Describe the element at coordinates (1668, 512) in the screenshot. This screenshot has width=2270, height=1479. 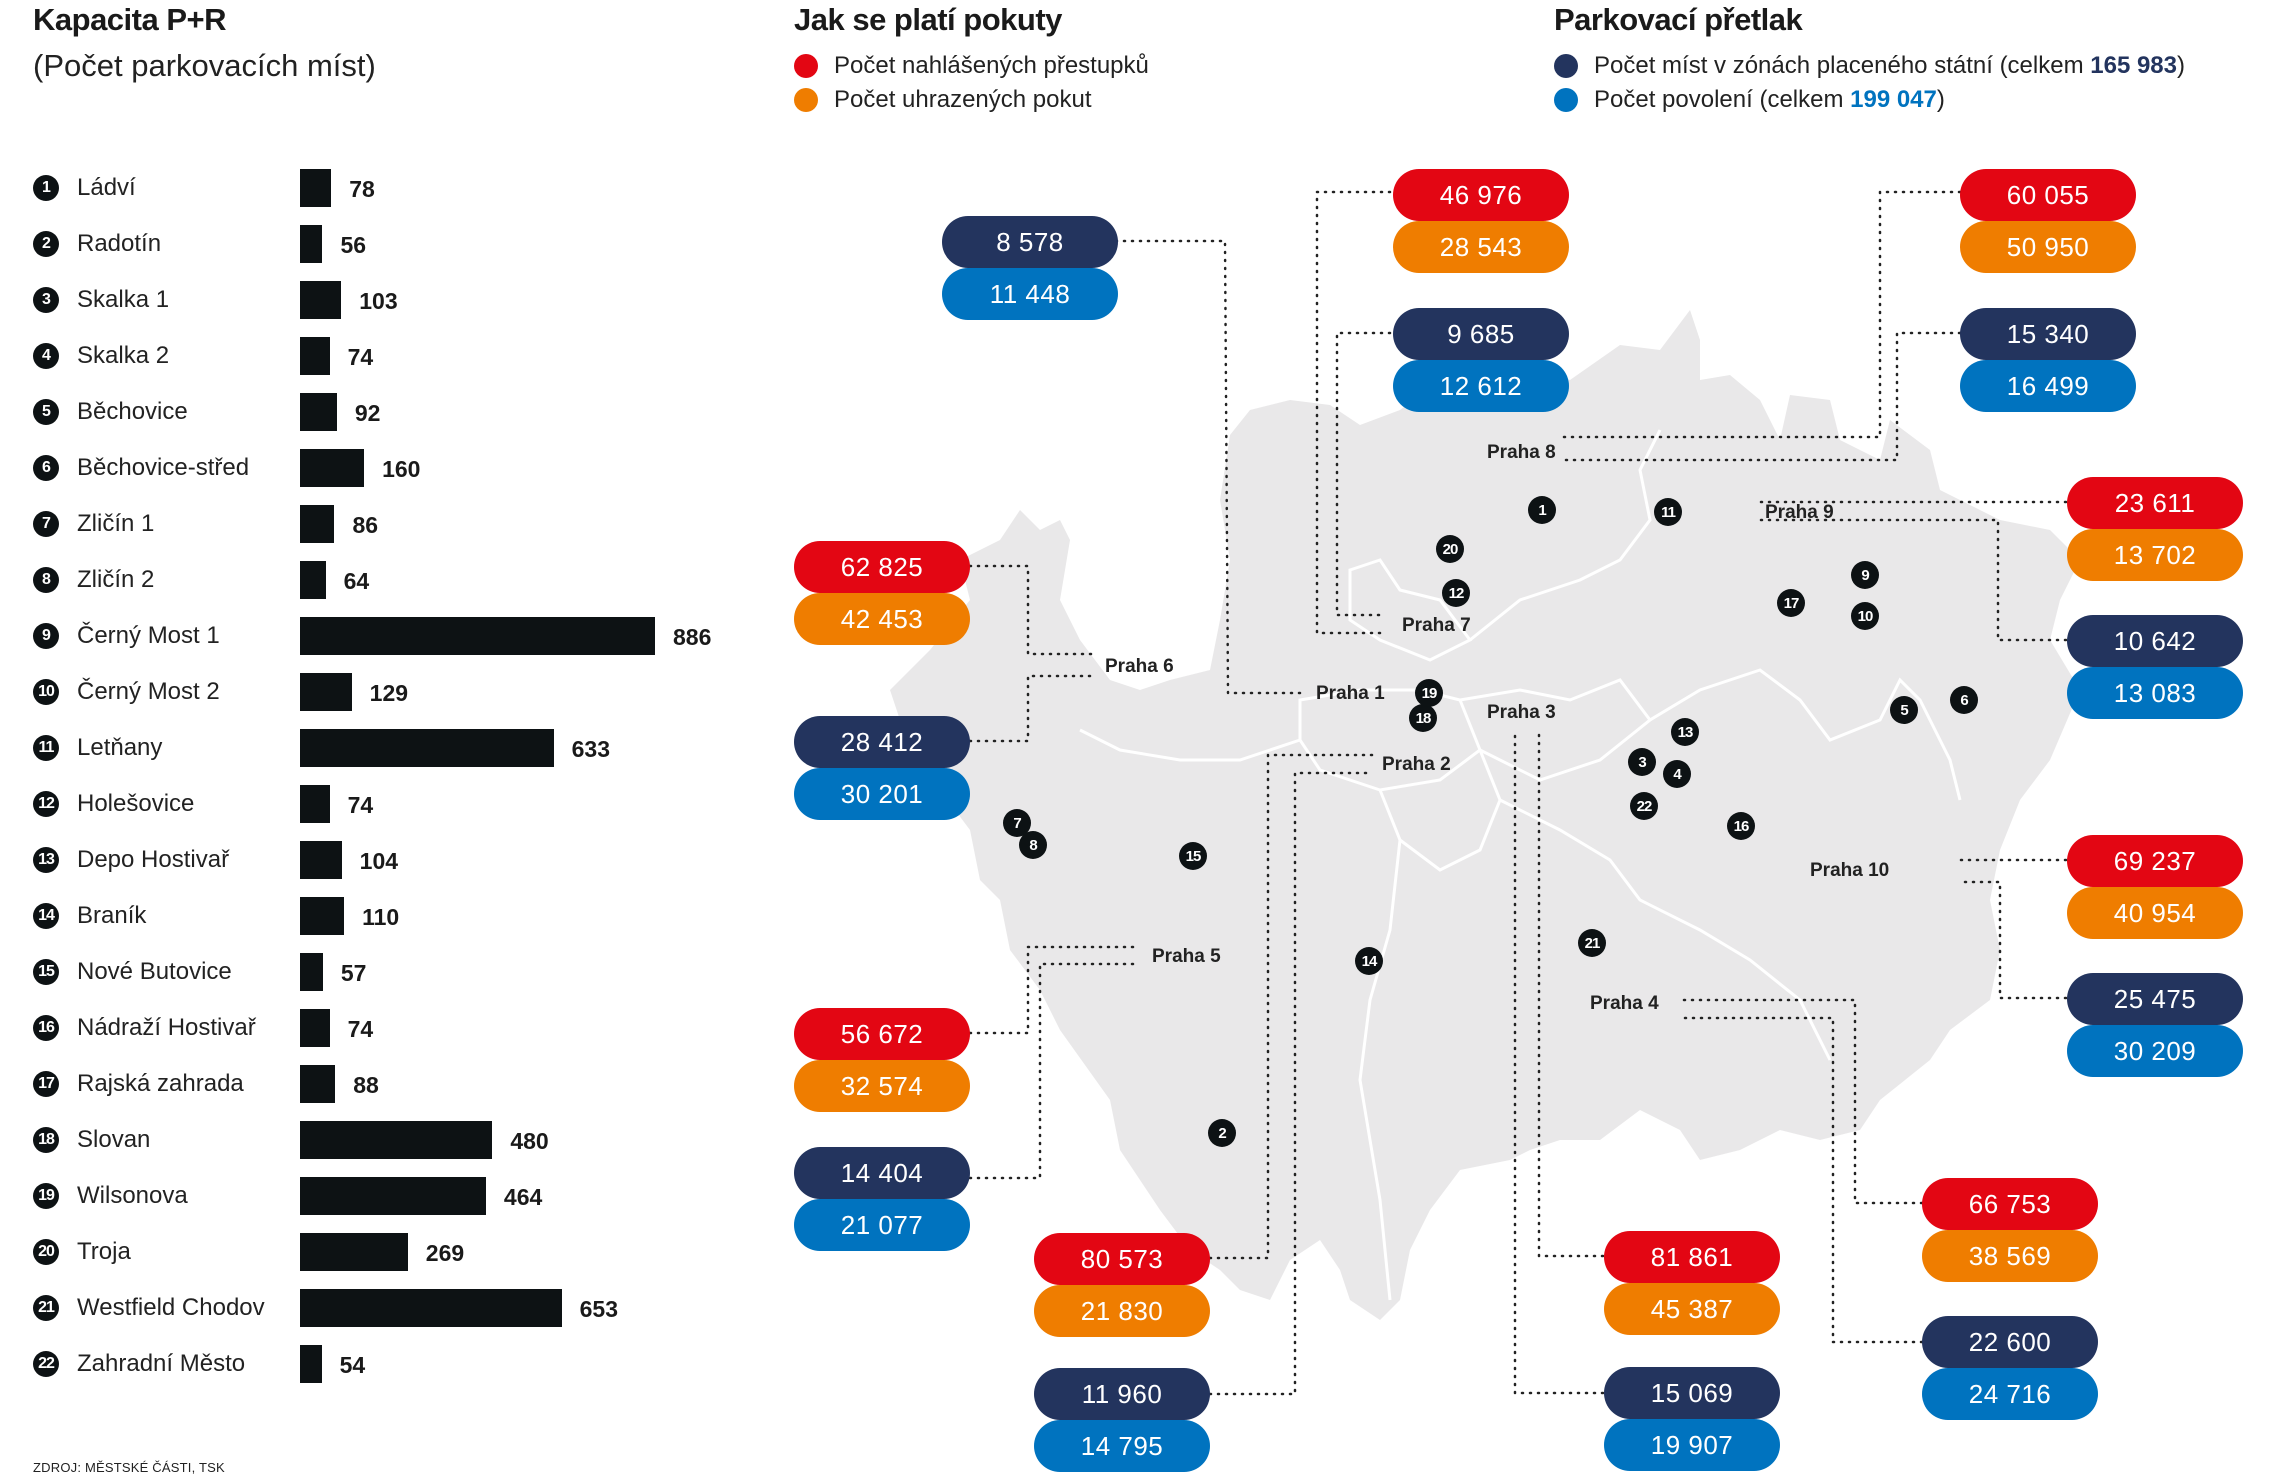
I see `map-marker-11: 11` at that location.